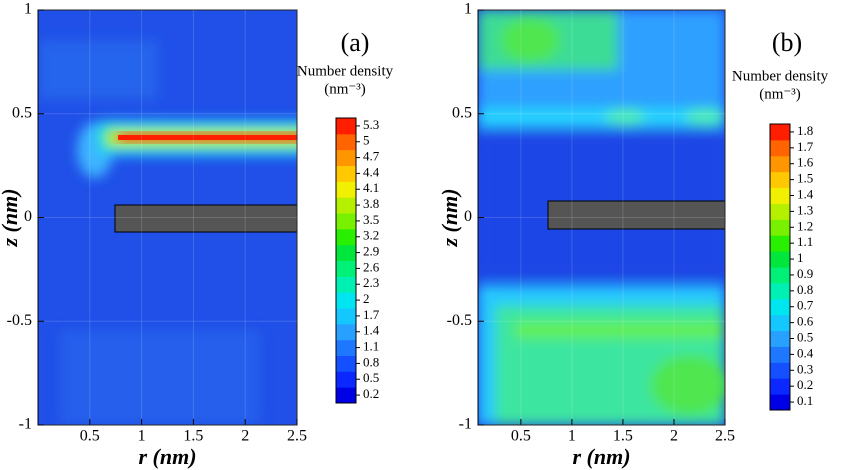 Image resolution: width=850 pixels, height=470 pixels. Describe the element at coordinates (371, 124) in the screenshot. I see `colorbar-label: 5.3` at that location.